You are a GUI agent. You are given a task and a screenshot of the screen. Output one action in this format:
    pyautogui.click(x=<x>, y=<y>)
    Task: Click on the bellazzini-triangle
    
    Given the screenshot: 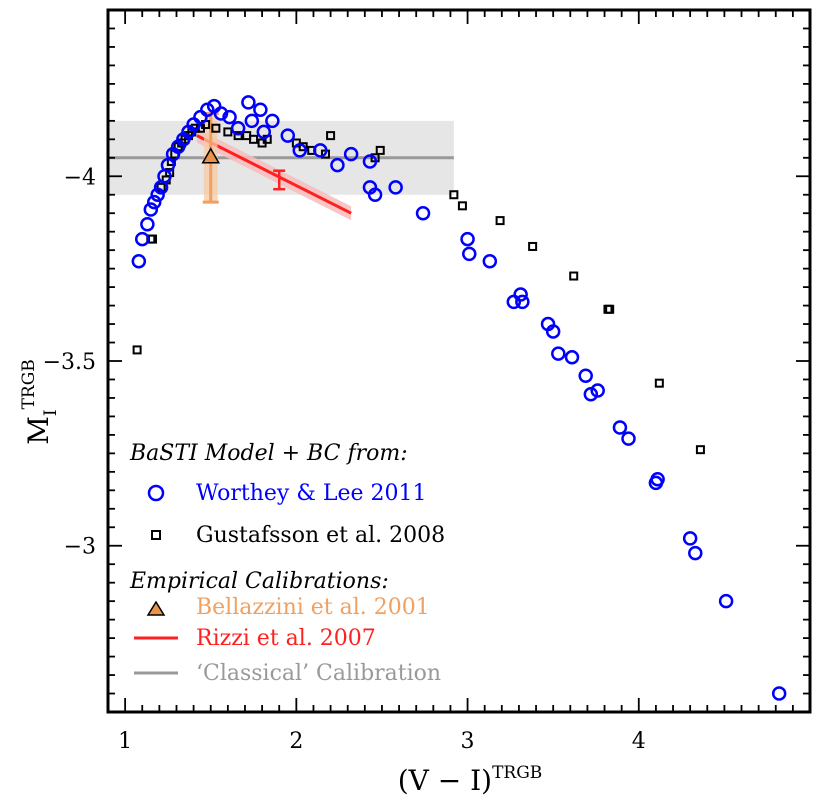 What is the action you would take?
    pyautogui.click(x=211, y=155)
    